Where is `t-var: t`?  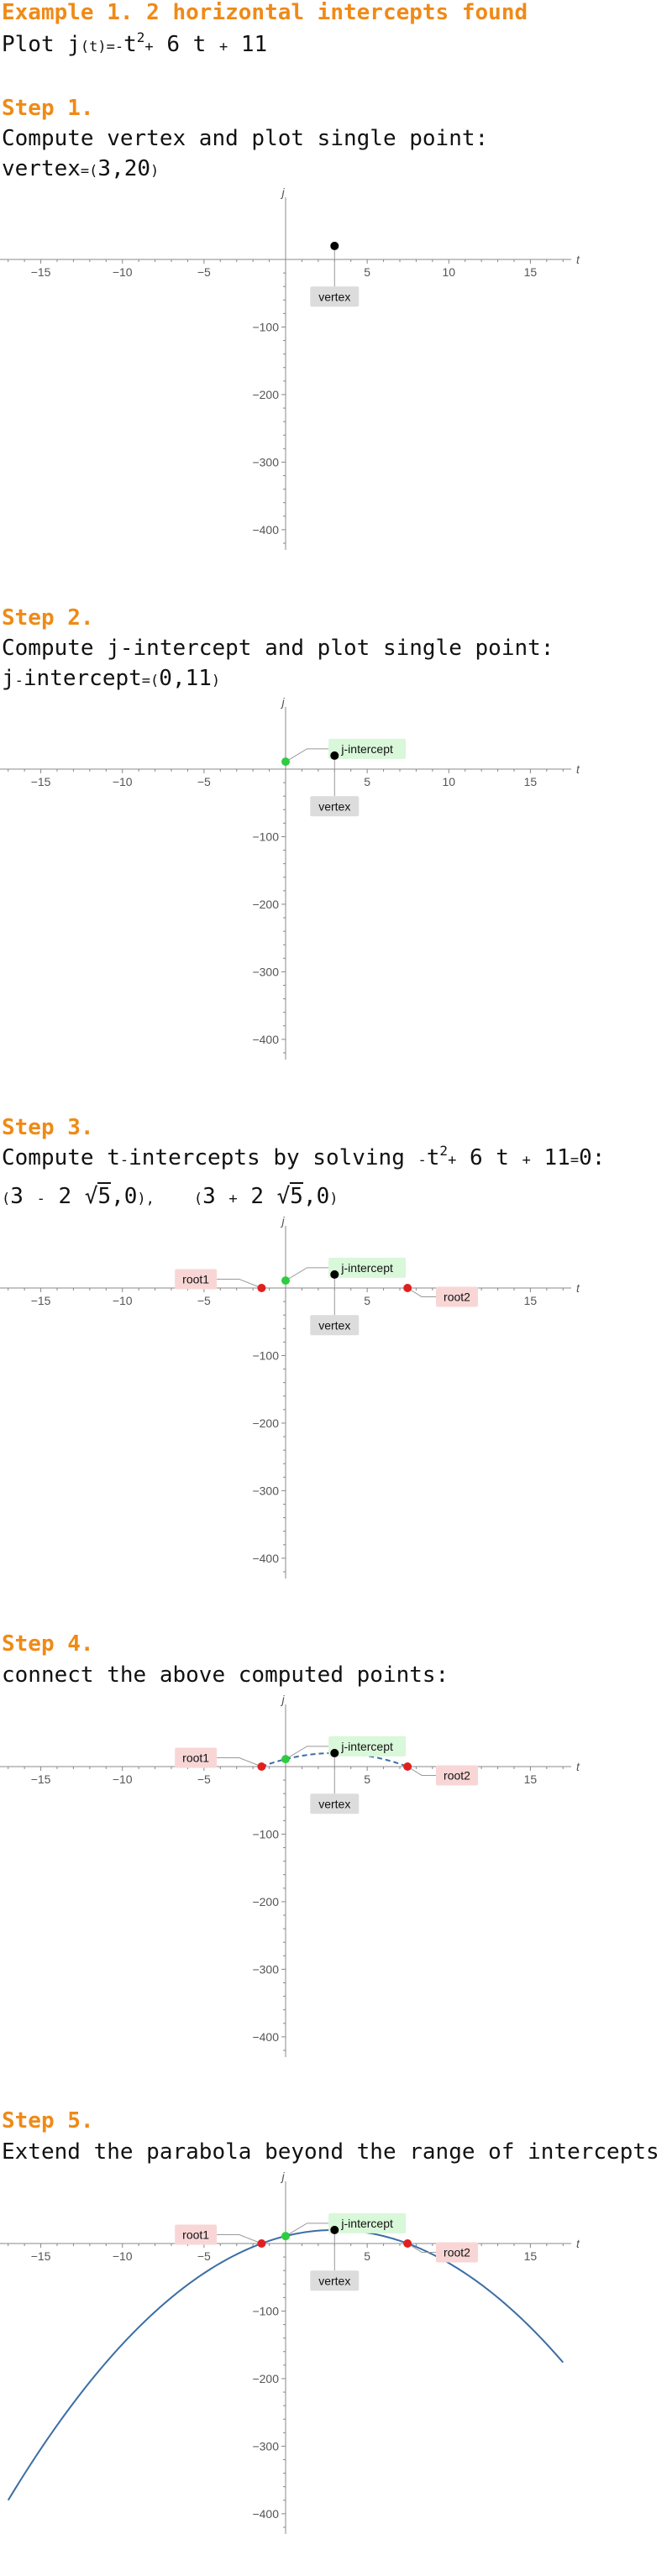
t-var: t is located at coordinates (433, 1158).